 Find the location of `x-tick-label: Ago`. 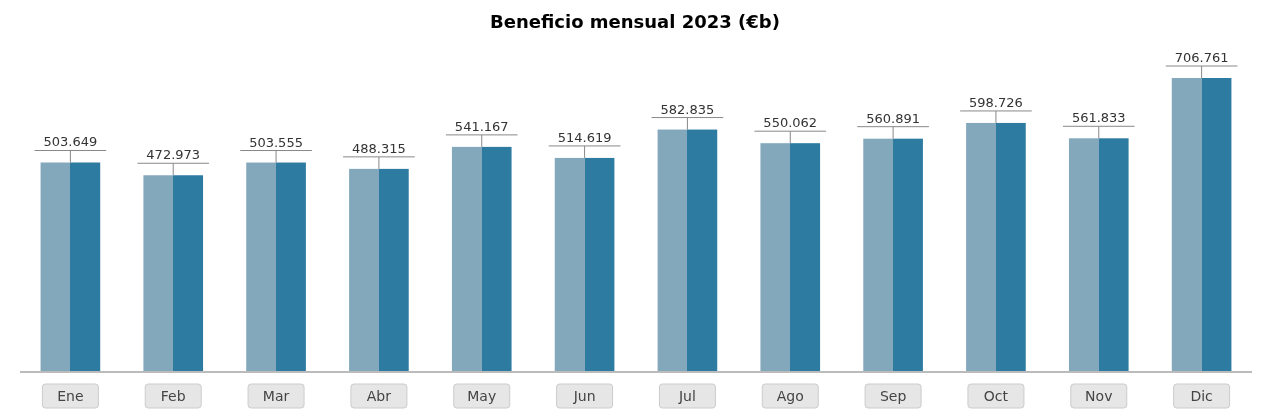

x-tick-label: Ago is located at coordinates (790, 396).